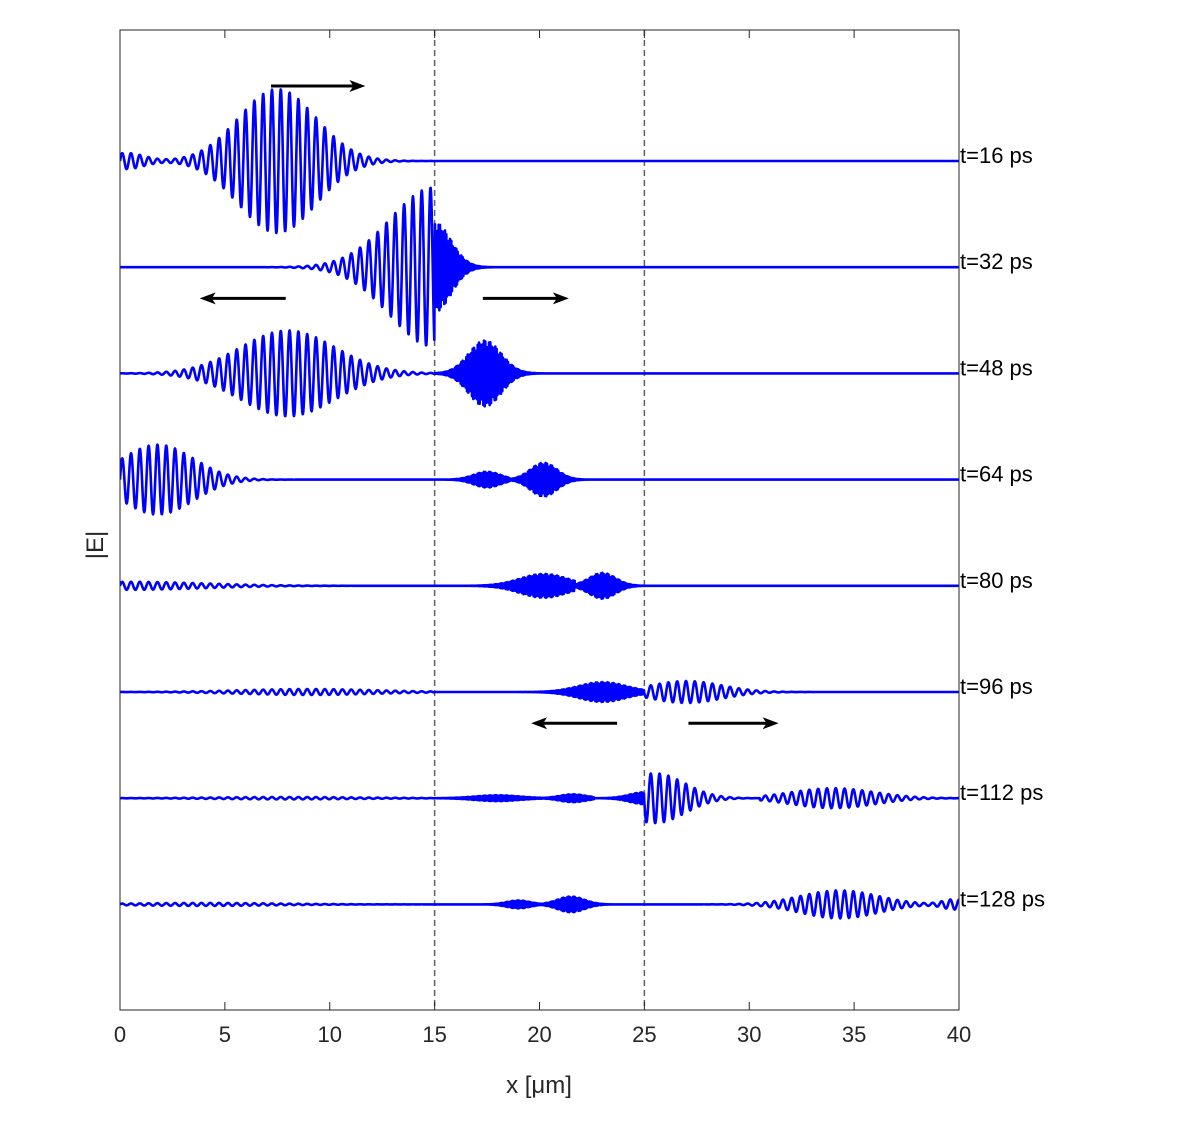  I want to click on trace-label: t=48 ps, so click(996, 367).